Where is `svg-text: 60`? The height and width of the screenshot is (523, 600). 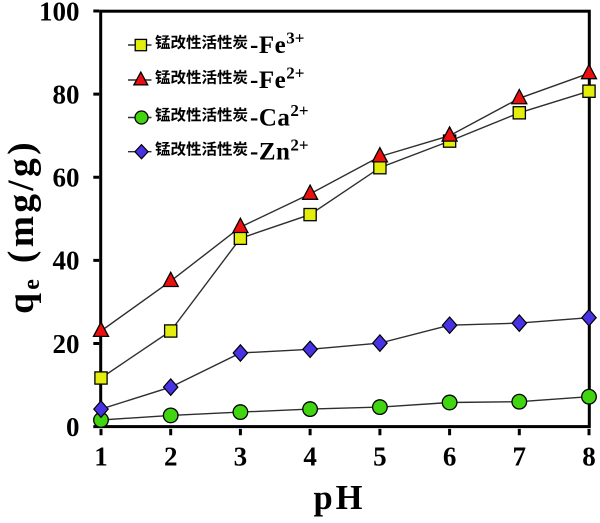
svg-text: 60 is located at coordinates (66, 178).